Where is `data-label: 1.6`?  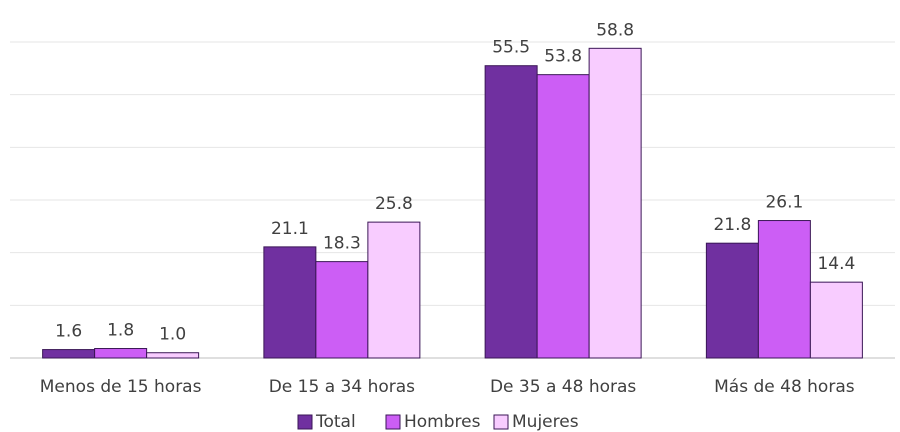 data-label: 1.6 is located at coordinates (68, 332).